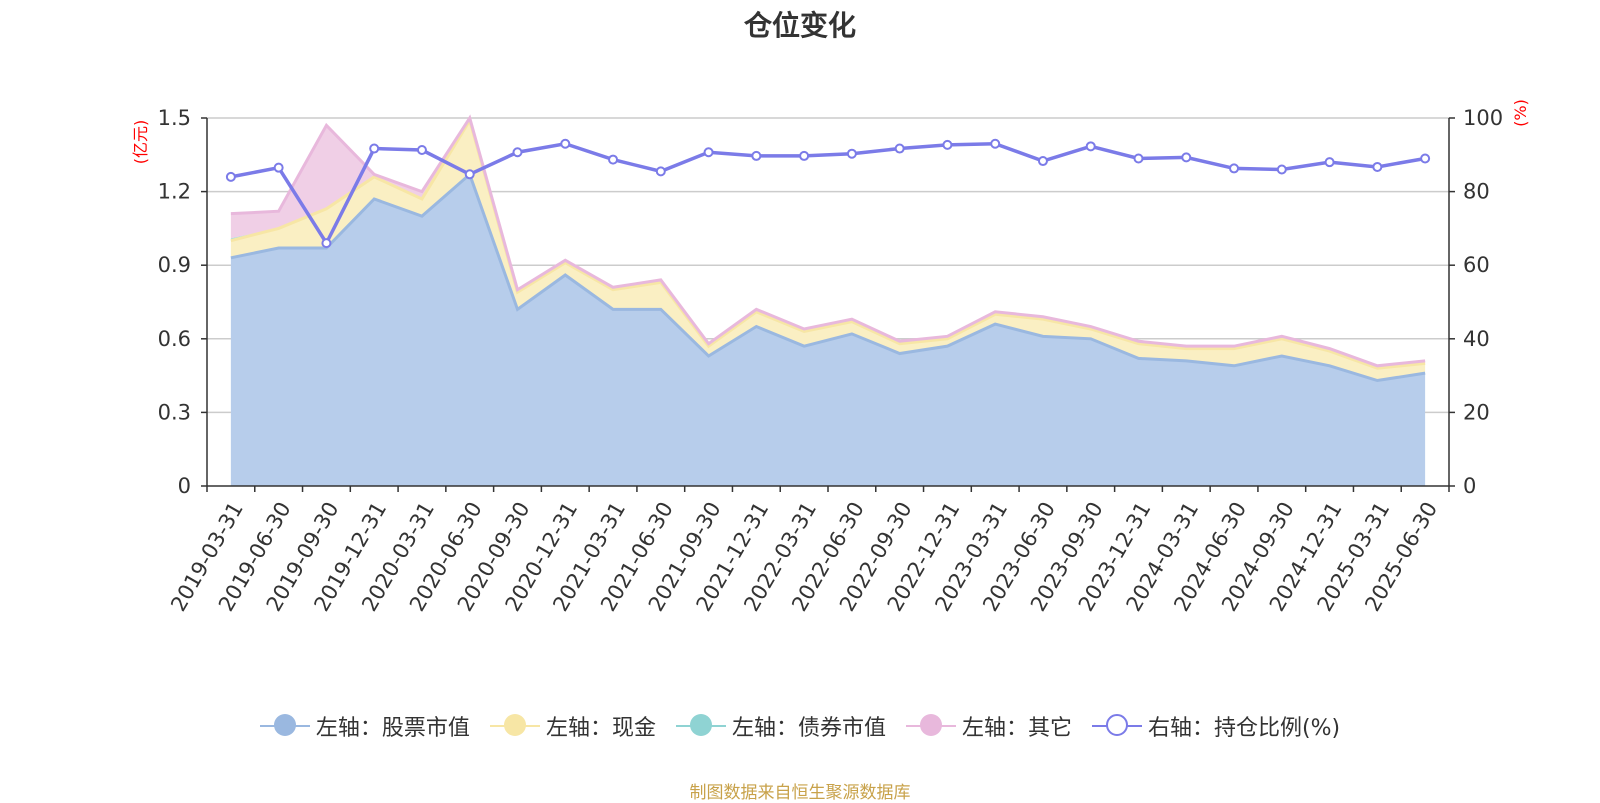  What do you see at coordinates (174, 339) in the screenshot?
I see `left-axis-tick-label: 0.6` at bounding box center [174, 339].